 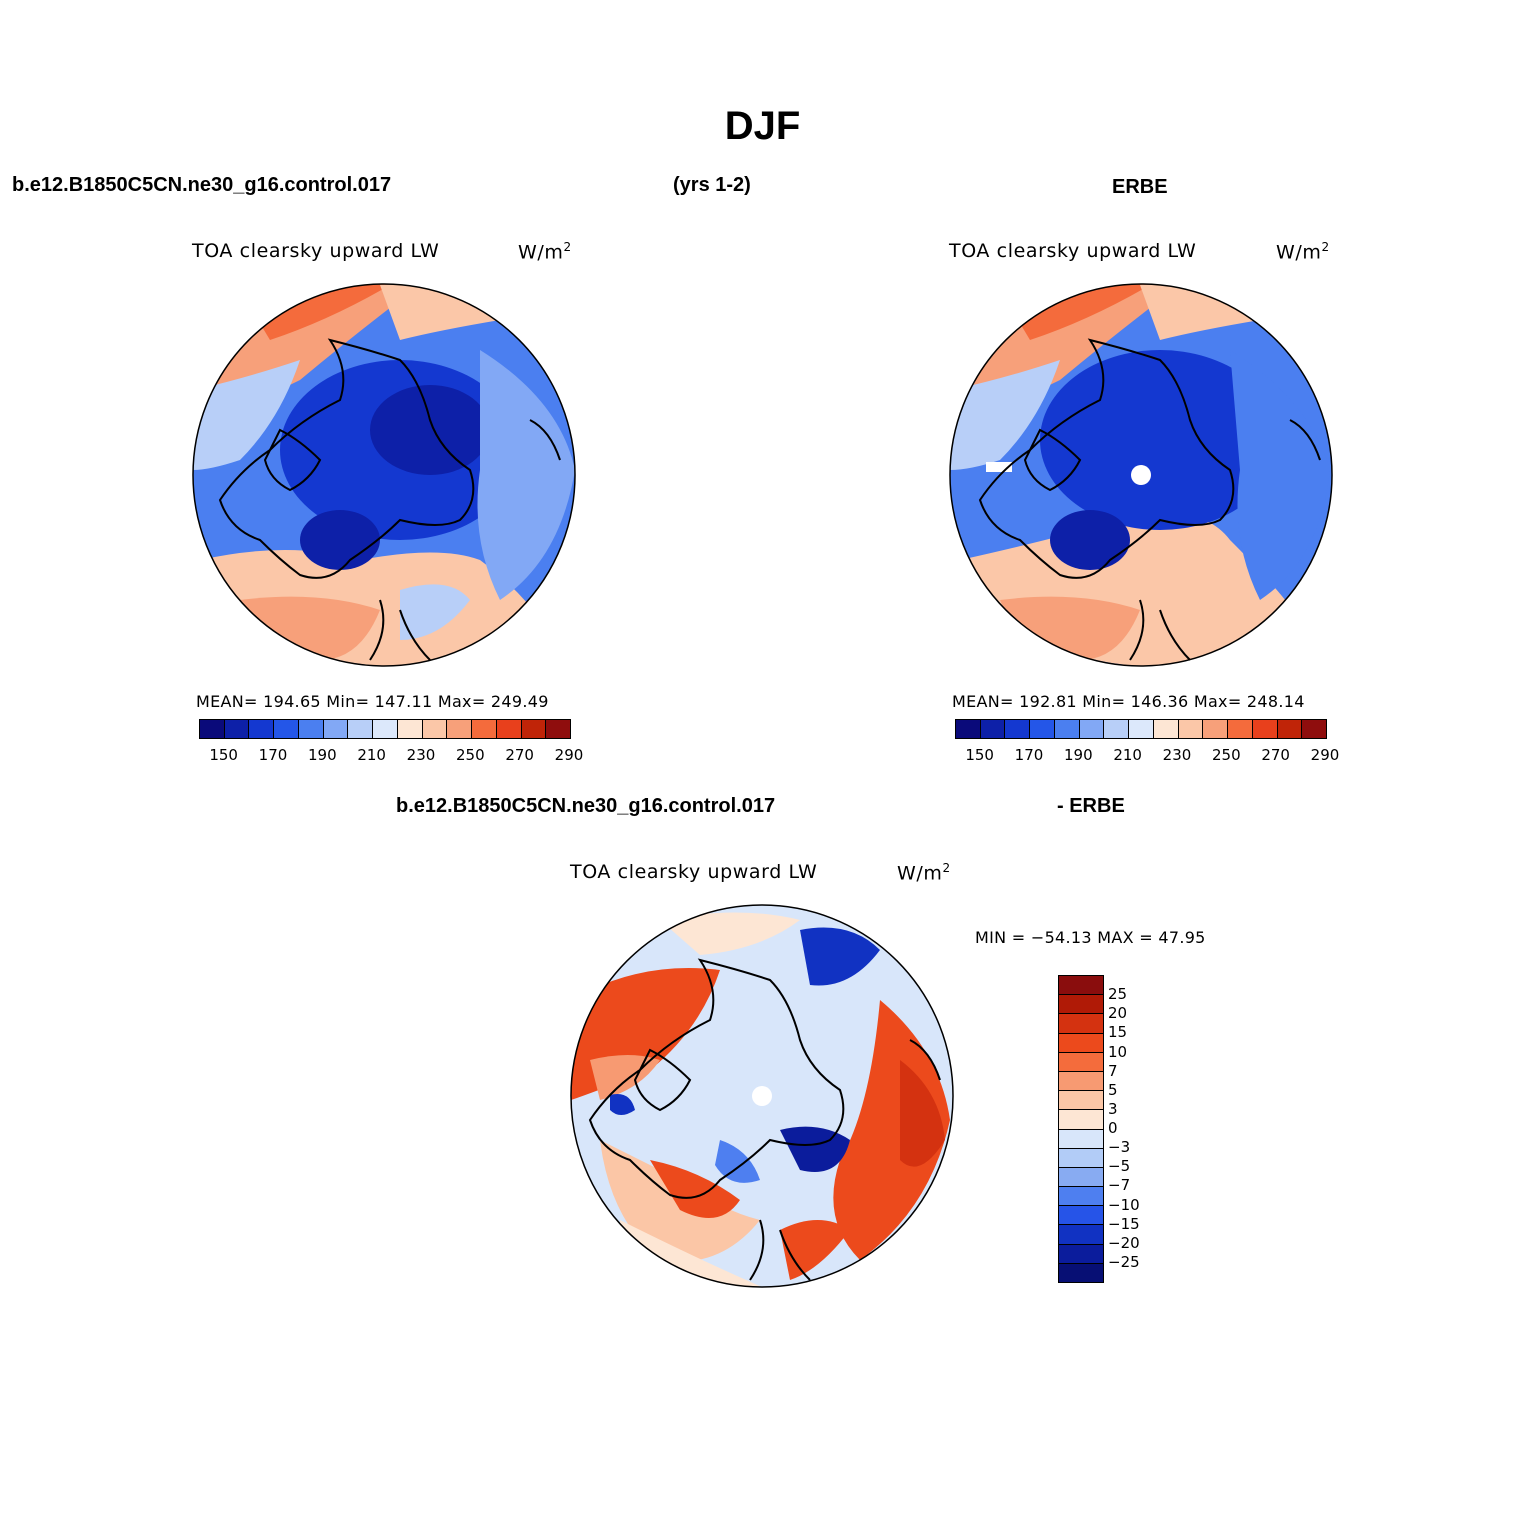 I want to click on diff-coastlines, so click(x=764, y=1119).